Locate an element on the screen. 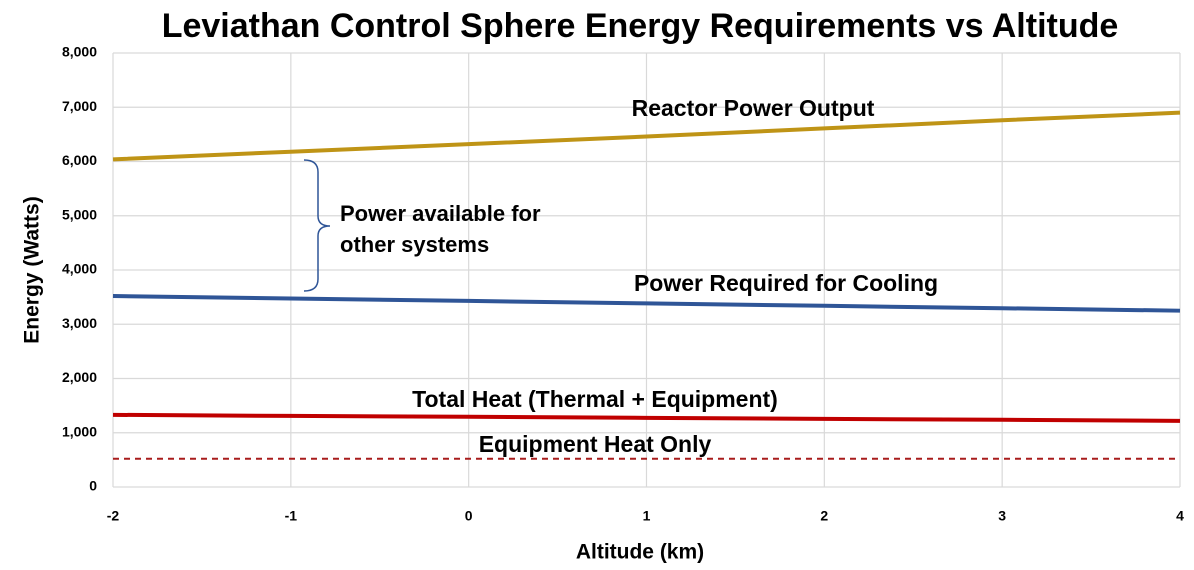 This screenshot has height=570, width=1194. x-tick-label: 1 is located at coordinates (647, 516).